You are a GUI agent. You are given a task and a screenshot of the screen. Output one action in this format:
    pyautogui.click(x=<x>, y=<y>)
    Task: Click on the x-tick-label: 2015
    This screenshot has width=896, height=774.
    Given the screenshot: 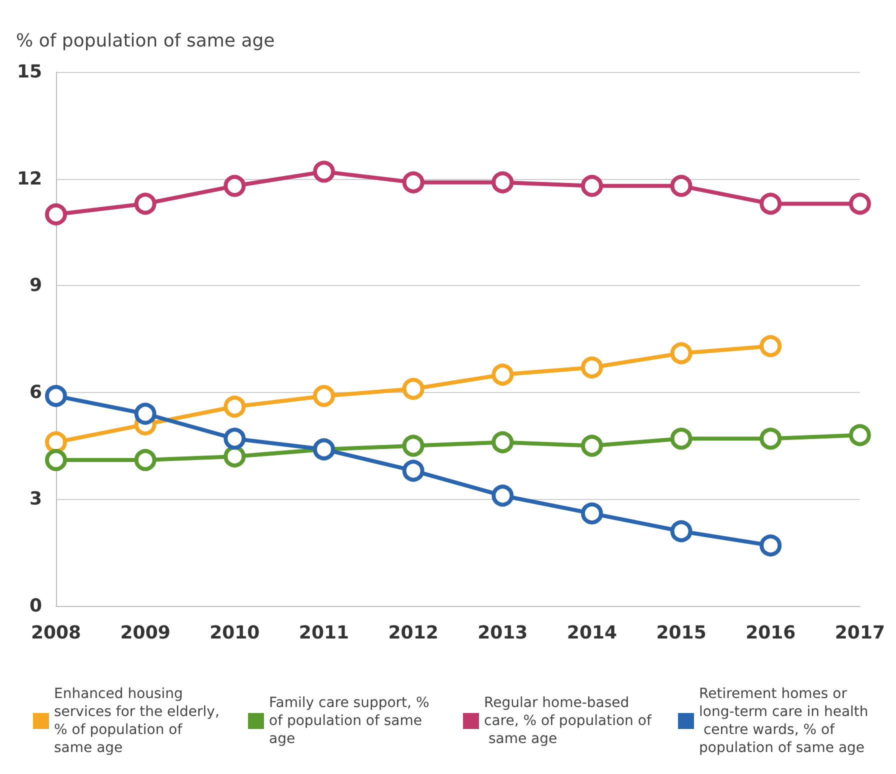 What is the action you would take?
    pyautogui.click(x=681, y=633)
    